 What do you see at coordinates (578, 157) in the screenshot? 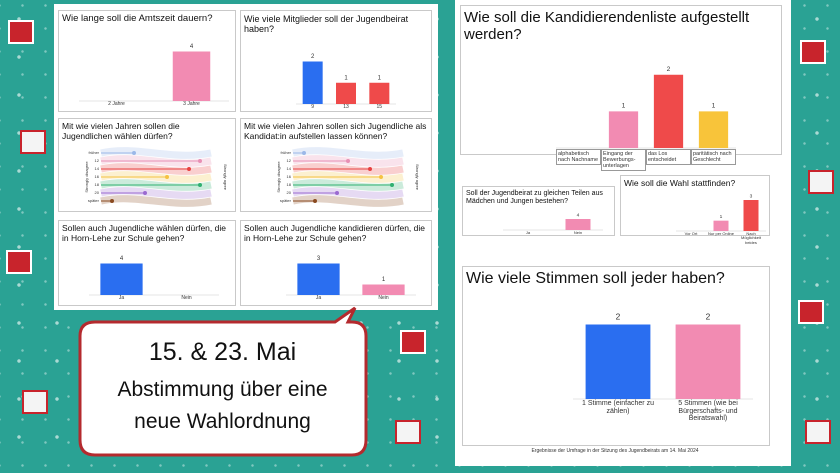
I see `category-label: alphabetisch nach Nachname` at bounding box center [578, 157].